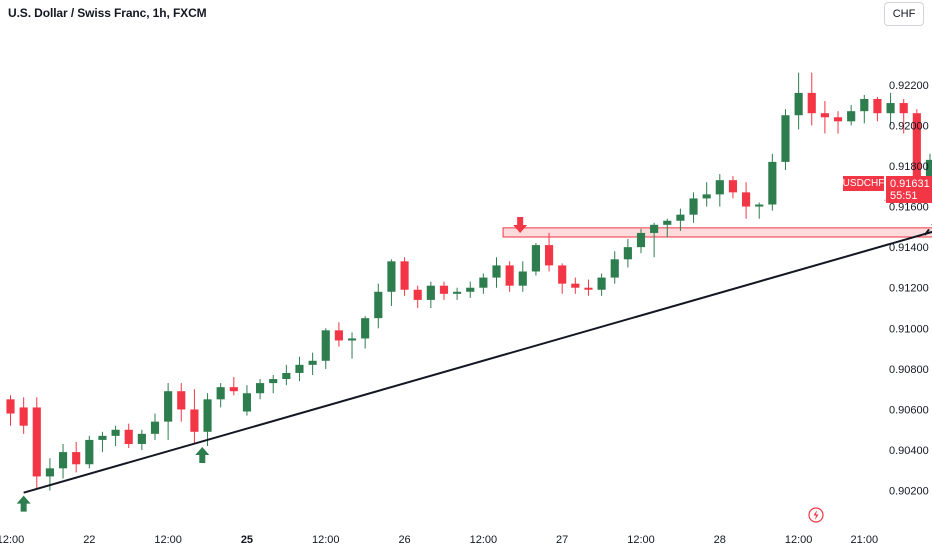 This screenshot has height=550, width=932. Describe the element at coordinates (89, 540) in the screenshot. I see `time-tick-label: 22` at that location.